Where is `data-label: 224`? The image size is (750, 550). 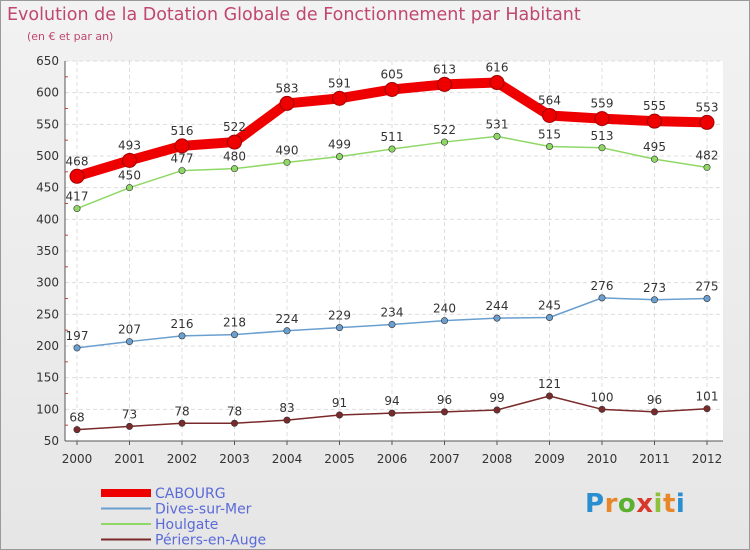
data-label: 224 is located at coordinates (287, 319).